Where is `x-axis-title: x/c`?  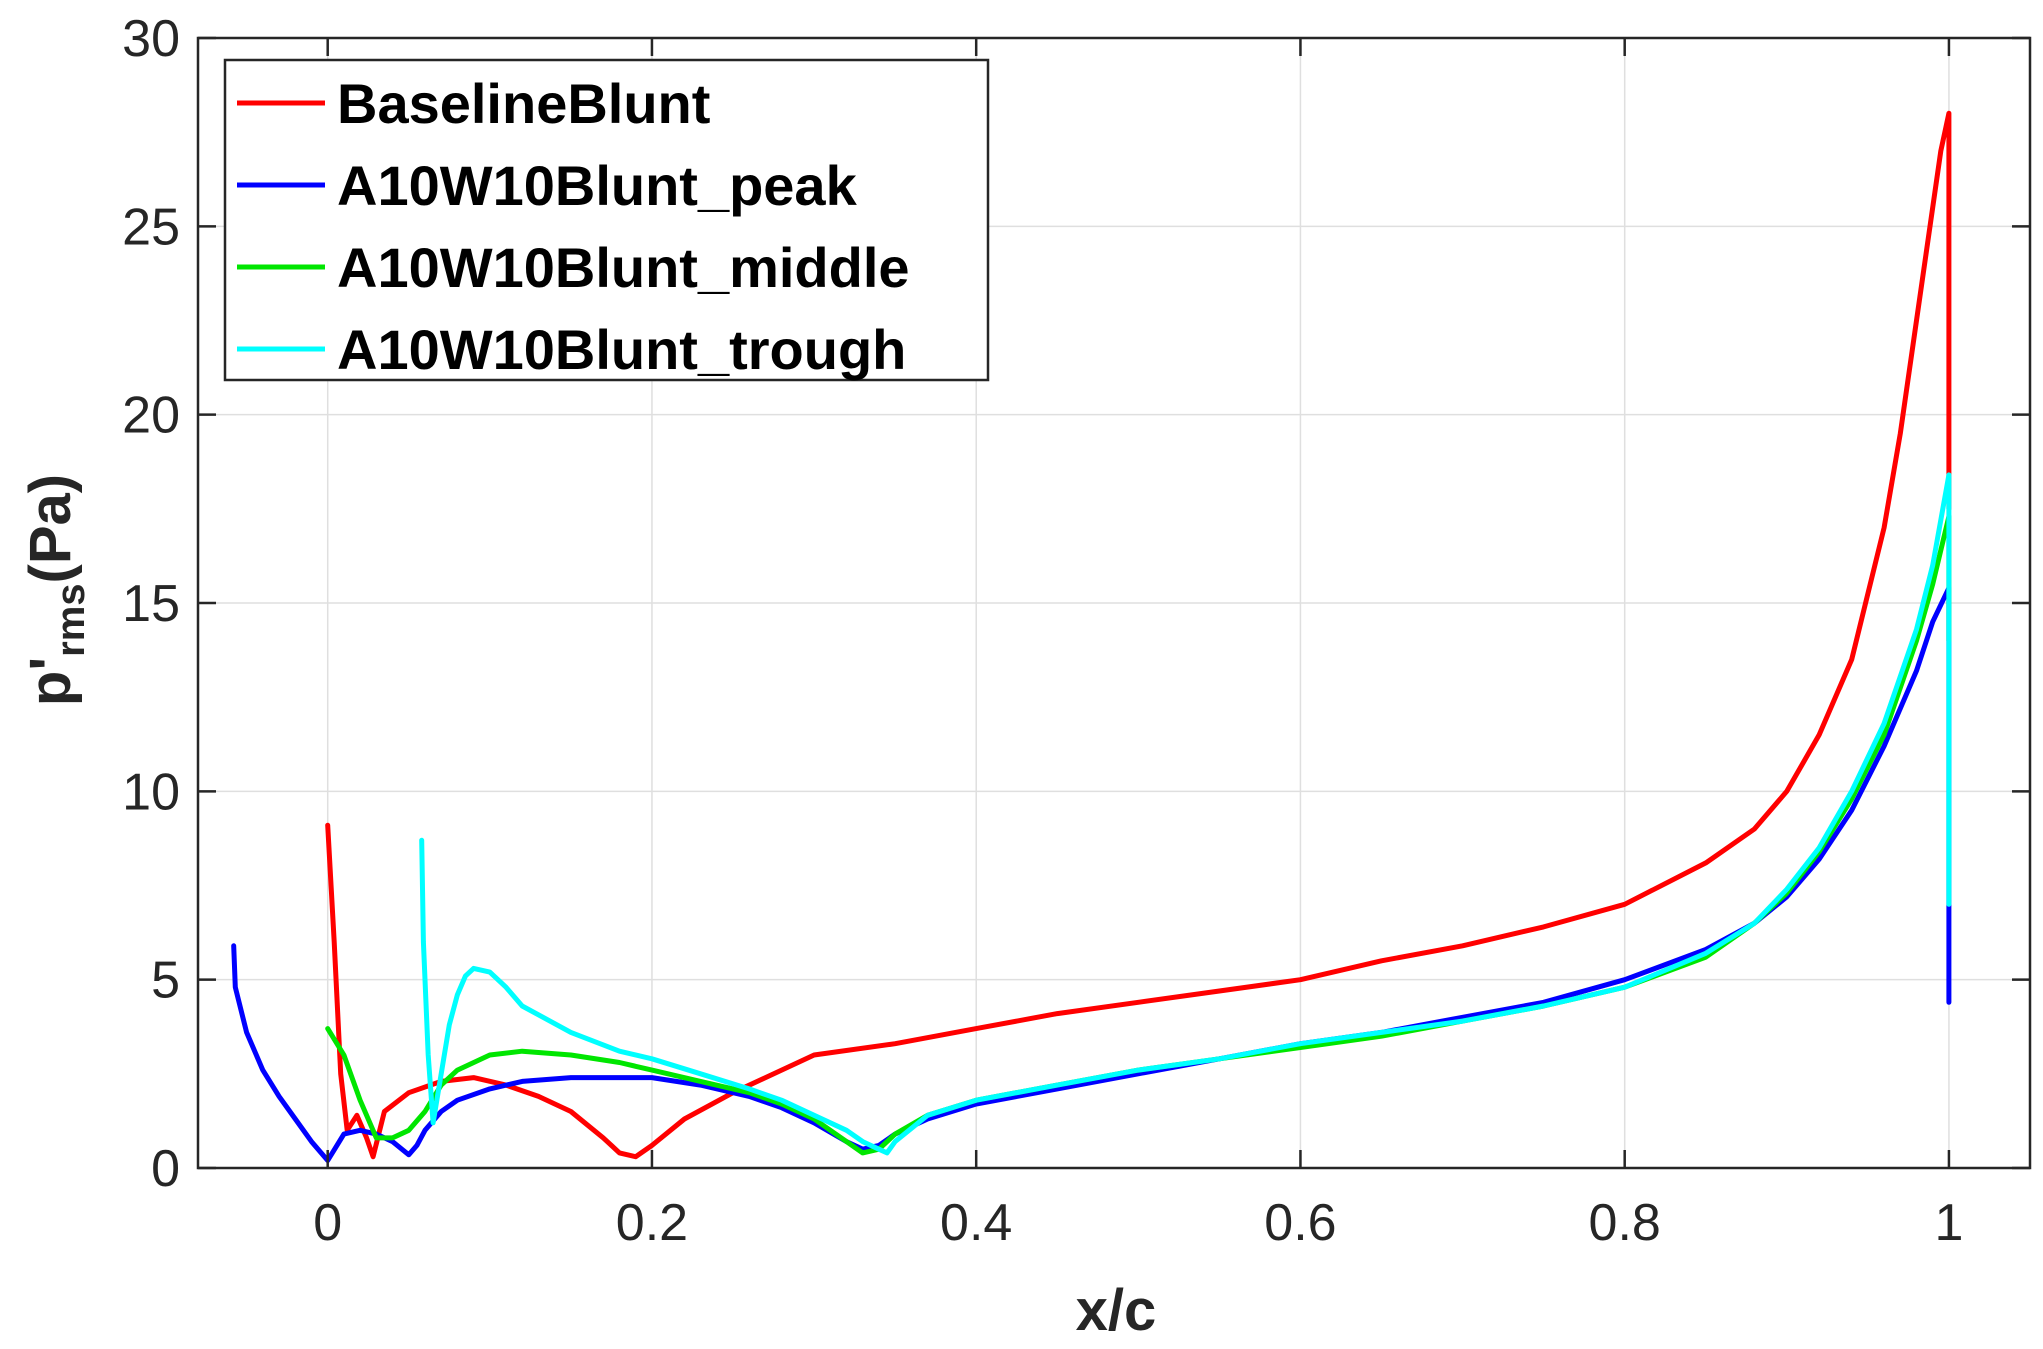
x-axis-title: x/c is located at coordinates (1116, 1310).